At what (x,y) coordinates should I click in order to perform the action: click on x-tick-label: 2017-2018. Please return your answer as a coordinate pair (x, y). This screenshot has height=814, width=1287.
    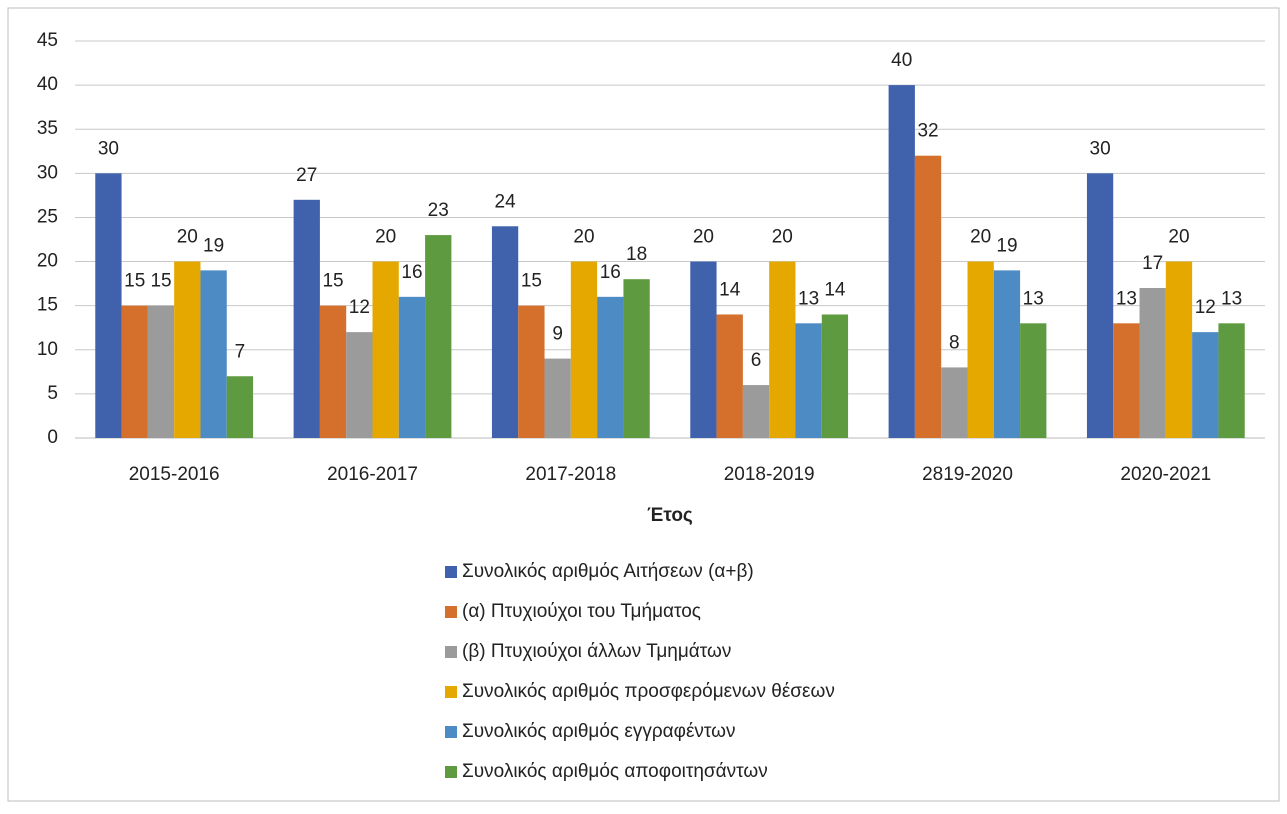
    Looking at the image, I should click on (570, 474).